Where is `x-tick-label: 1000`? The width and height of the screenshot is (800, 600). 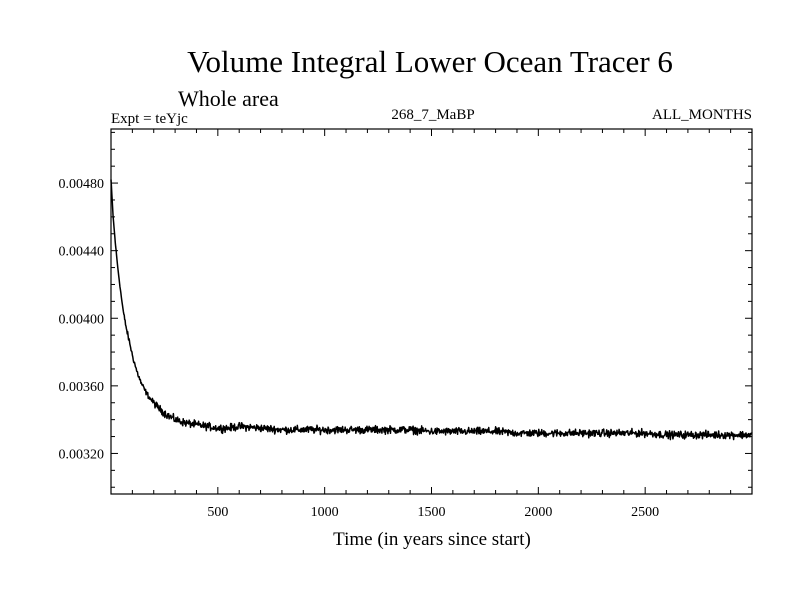 x-tick-label: 1000 is located at coordinates (325, 512).